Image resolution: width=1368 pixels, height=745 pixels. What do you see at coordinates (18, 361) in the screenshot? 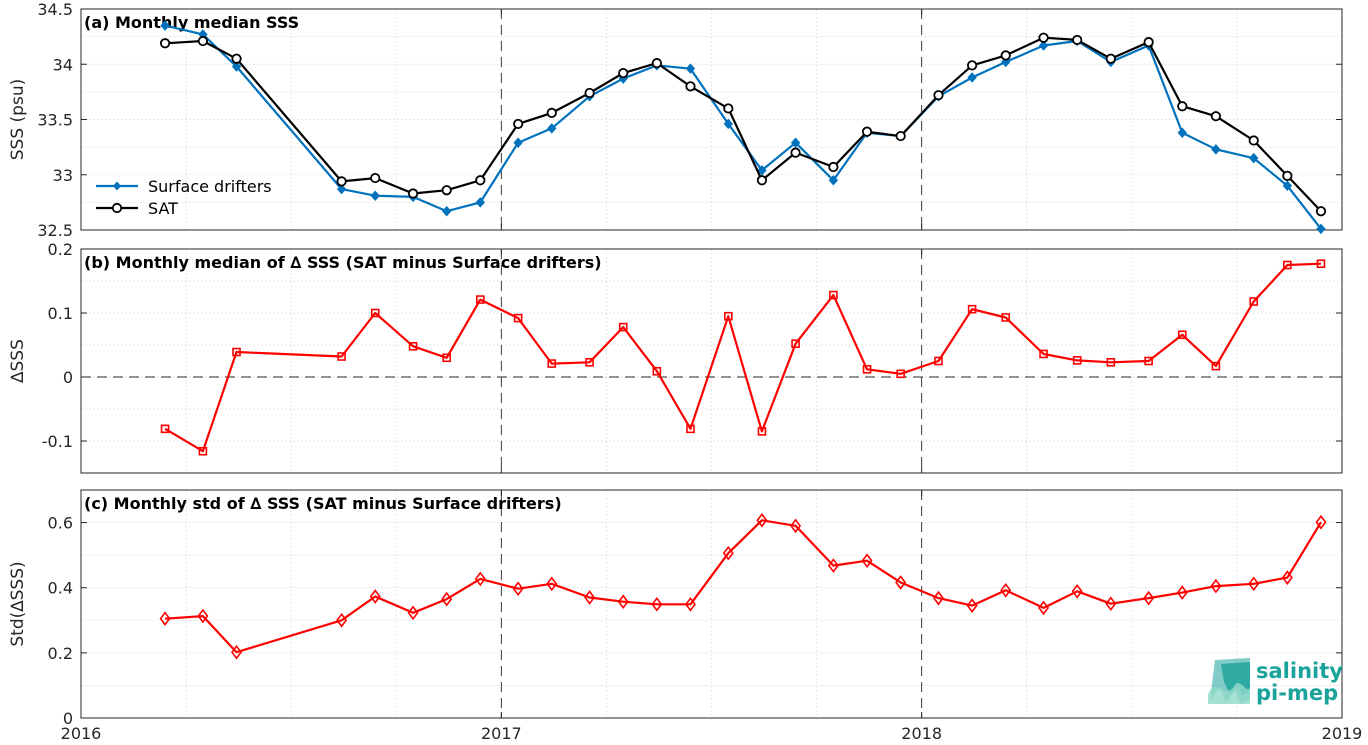
I see `y-axis-label: ∆SSS` at bounding box center [18, 361].